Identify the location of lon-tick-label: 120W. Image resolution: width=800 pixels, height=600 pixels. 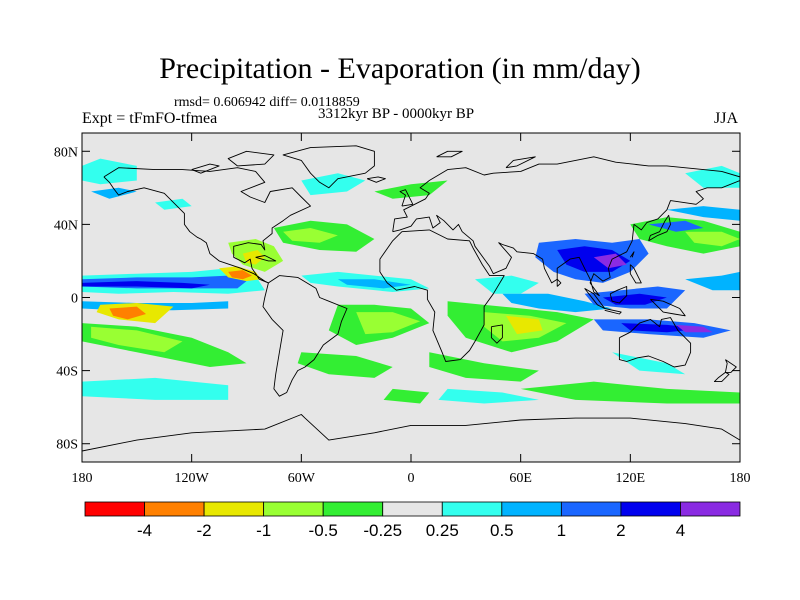
(192, 478).